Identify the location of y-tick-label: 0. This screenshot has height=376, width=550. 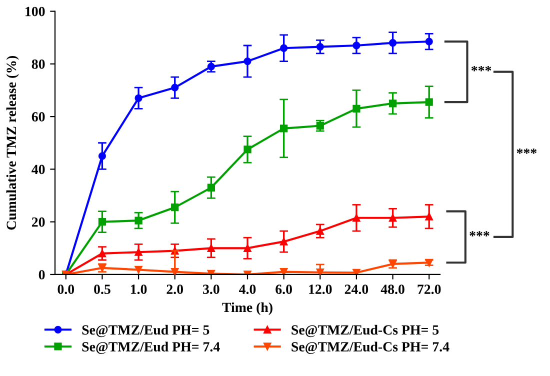
(41, 275).